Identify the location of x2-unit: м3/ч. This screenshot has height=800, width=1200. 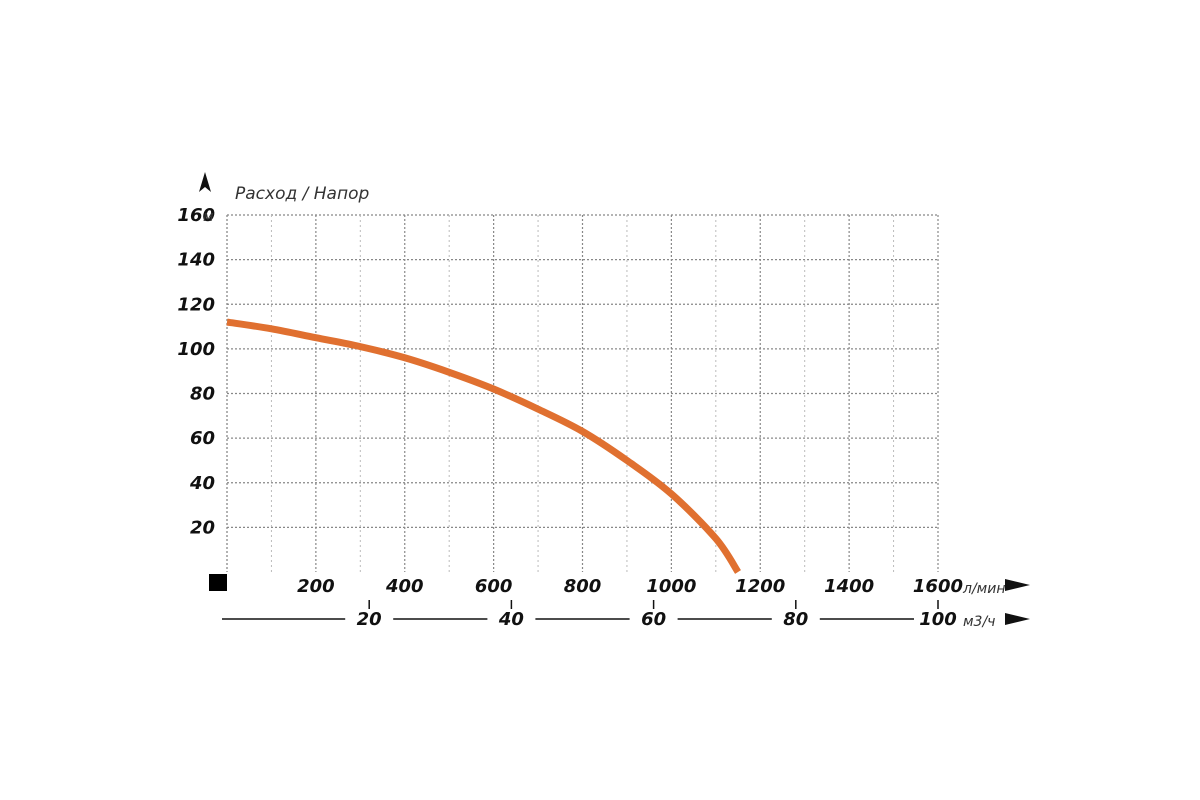
(979, 622).